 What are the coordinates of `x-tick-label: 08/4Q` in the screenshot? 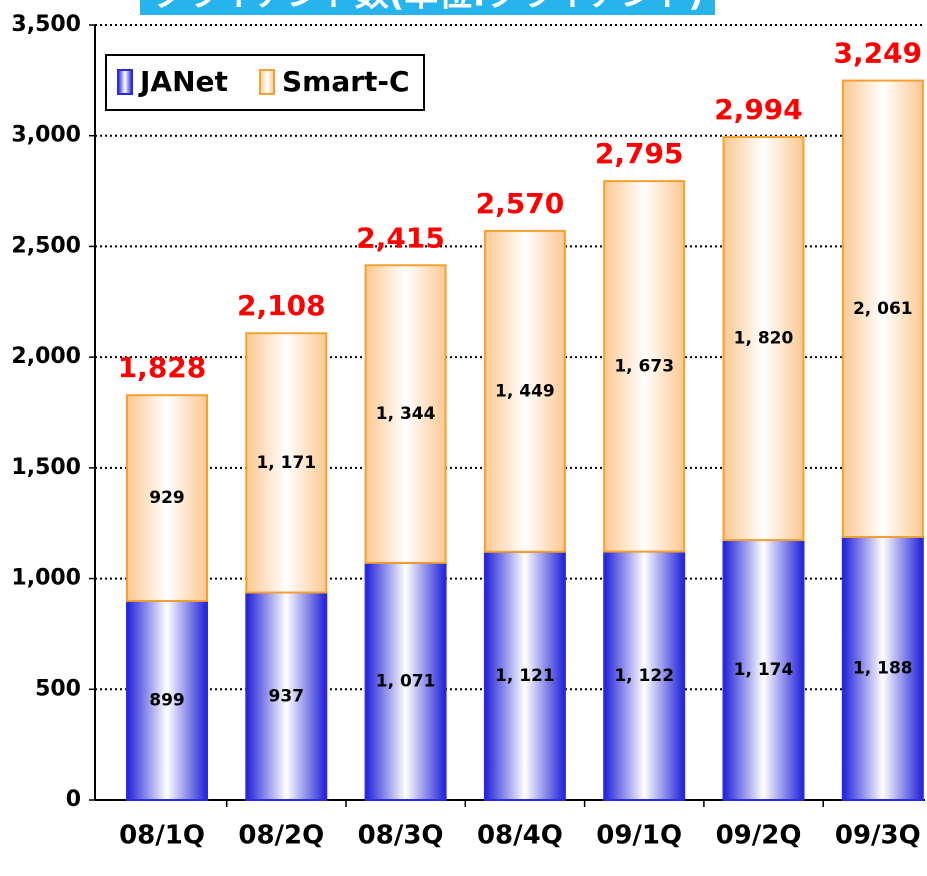 It's located at (520, 836).